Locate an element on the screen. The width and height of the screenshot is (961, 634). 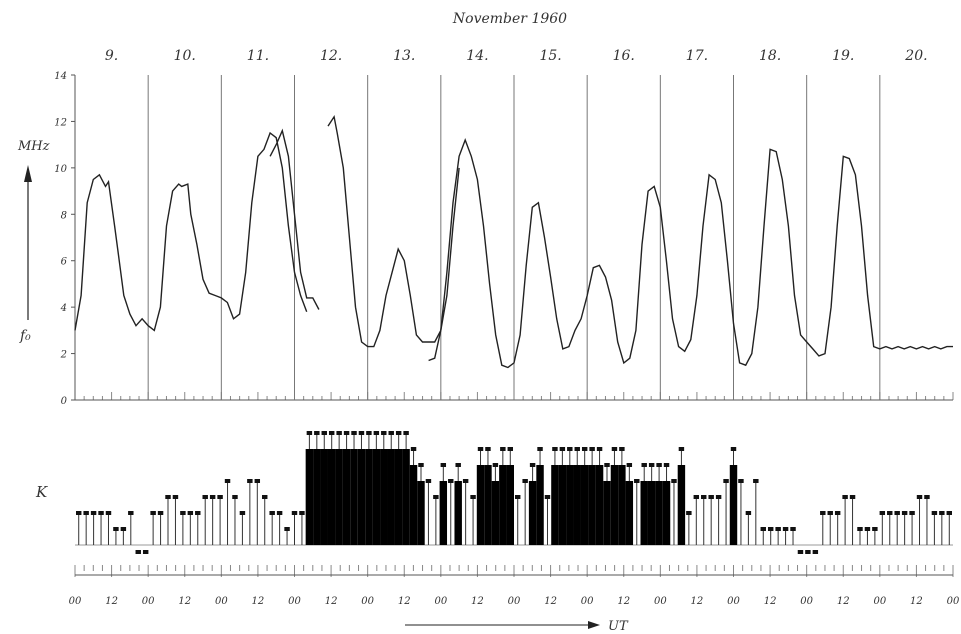
day-label: 14. is located at coordinates (477, 56).